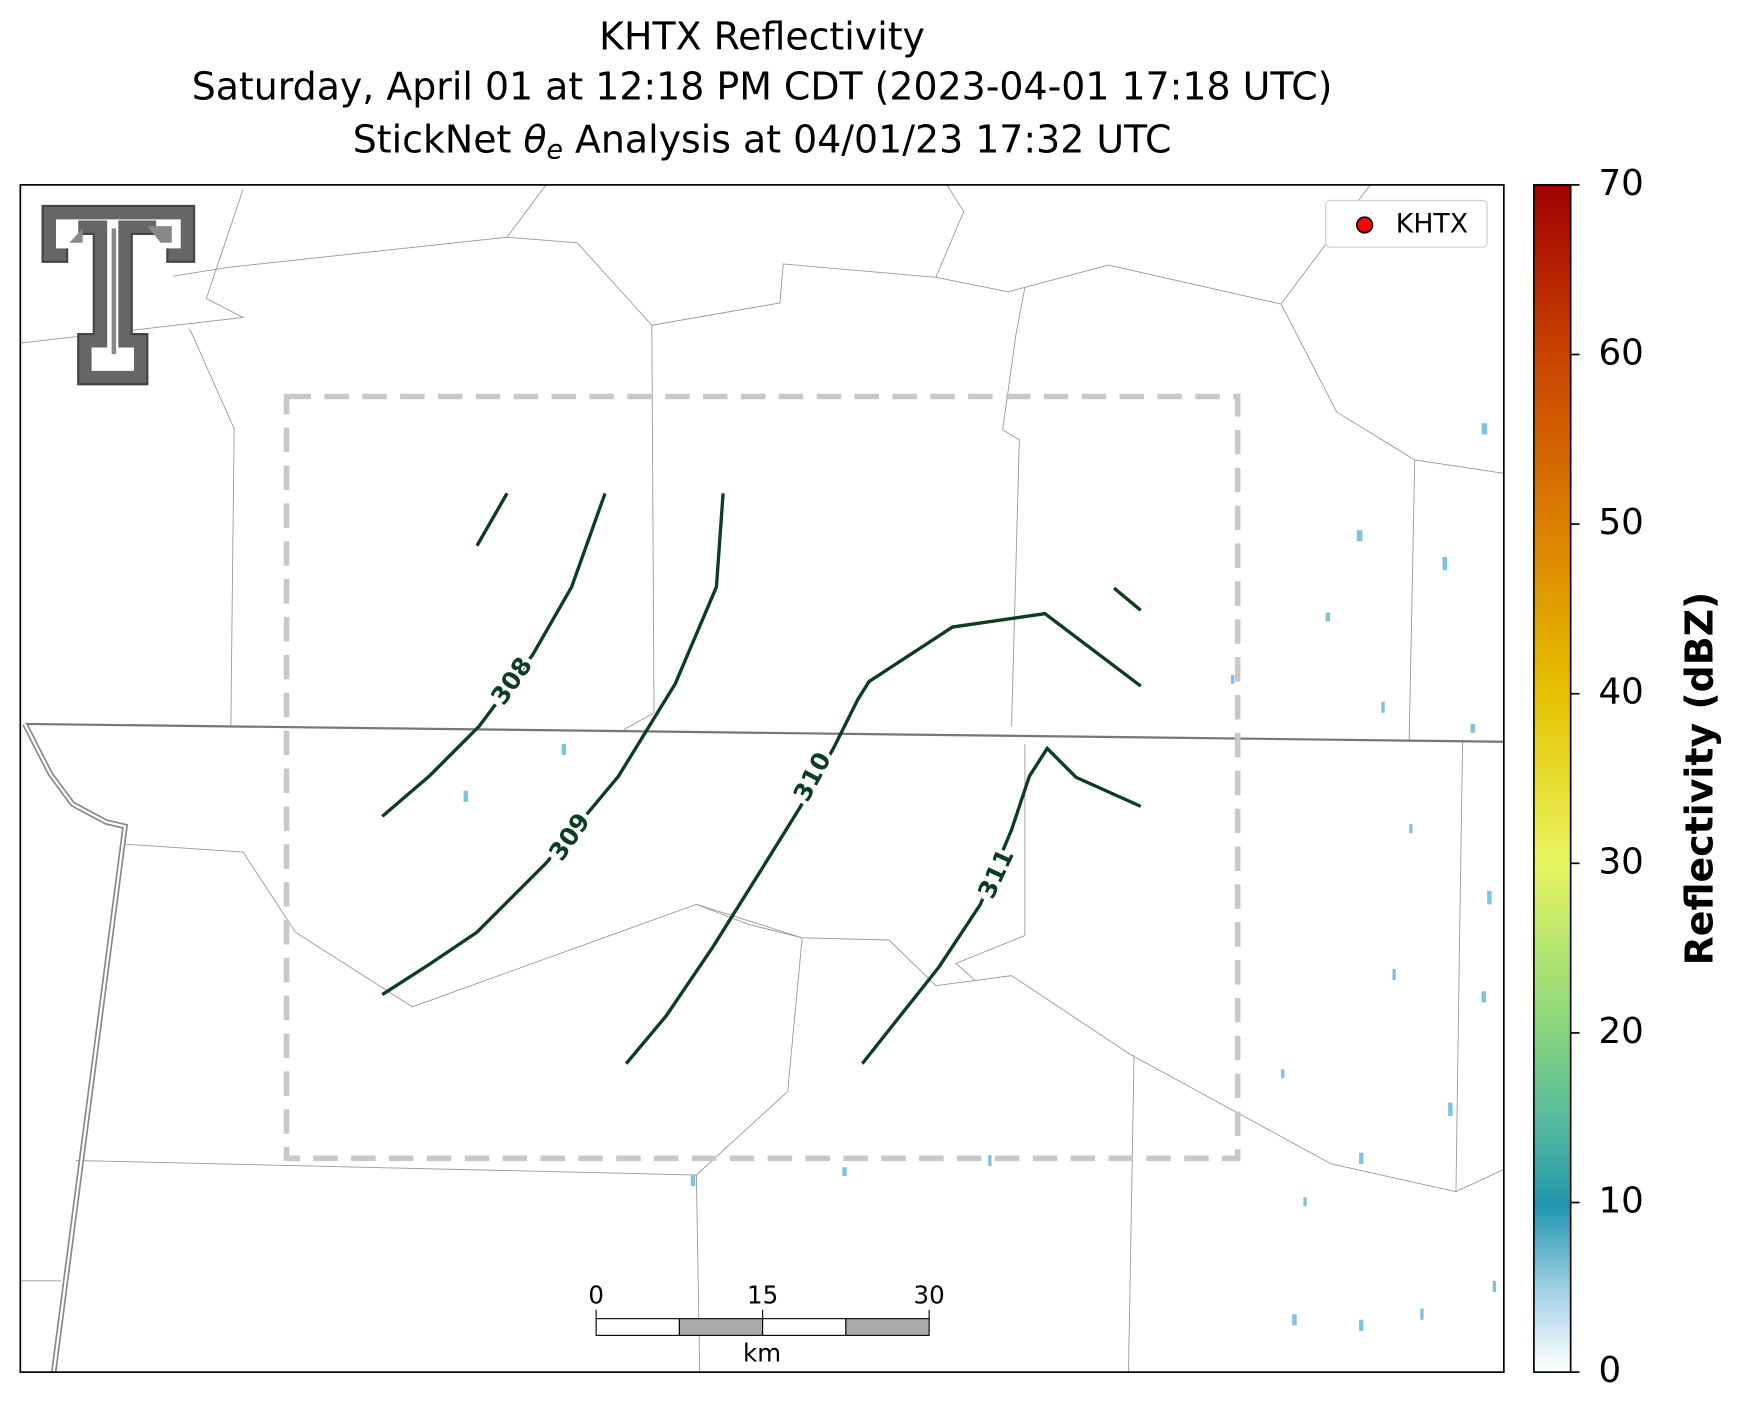 The image size is (1738, 1410). I want to click on colorbar-tick-label: 20, so click(1621, 1031).